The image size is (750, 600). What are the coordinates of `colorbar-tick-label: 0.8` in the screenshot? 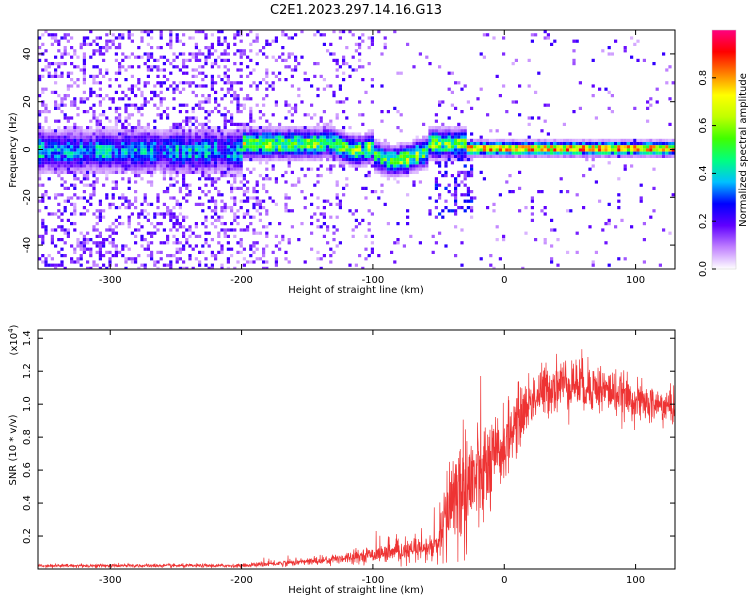 It's located at (703, 78).